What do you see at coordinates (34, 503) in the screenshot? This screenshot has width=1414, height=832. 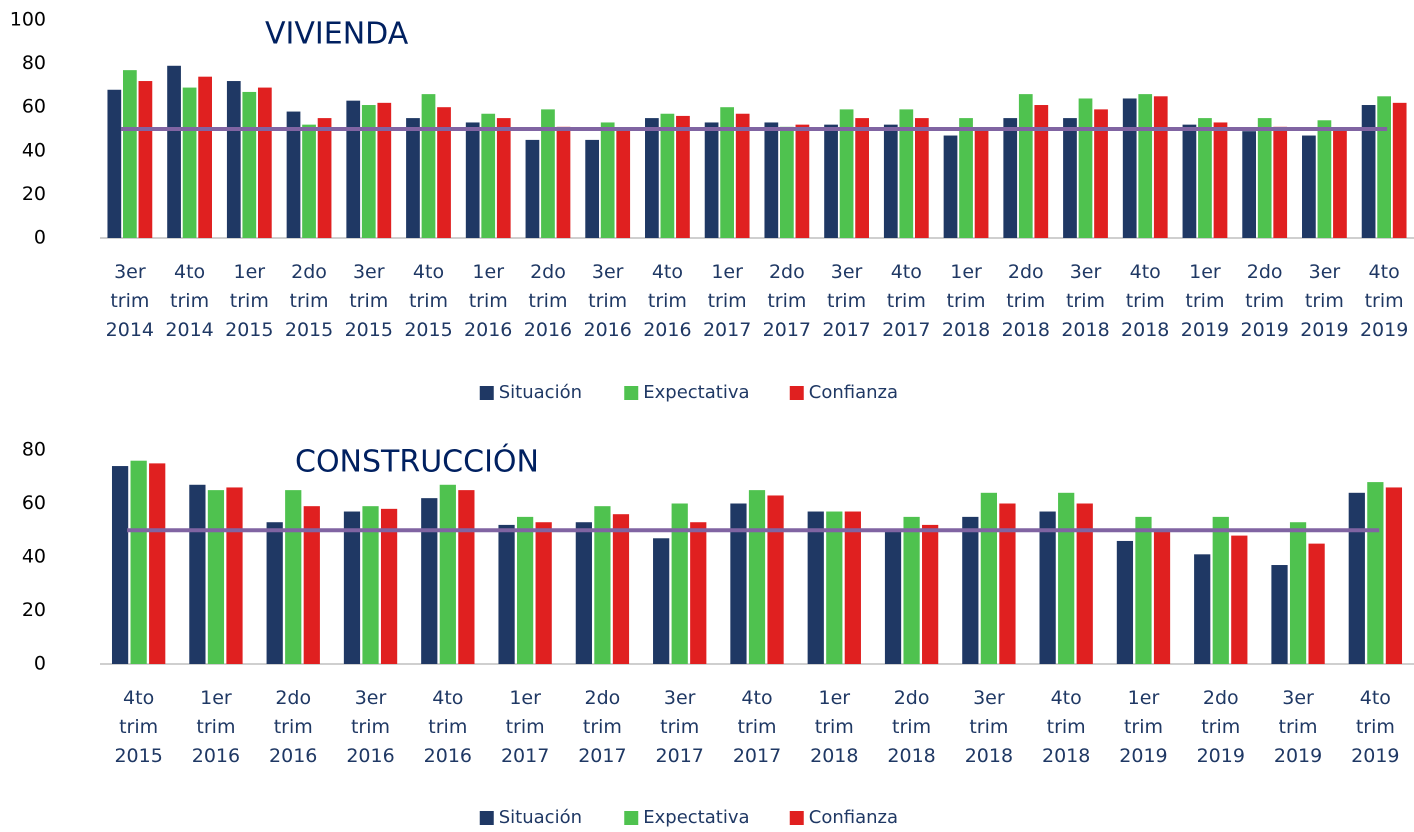 I see `y-tick-label: 60` at bounding box center [34, 503].